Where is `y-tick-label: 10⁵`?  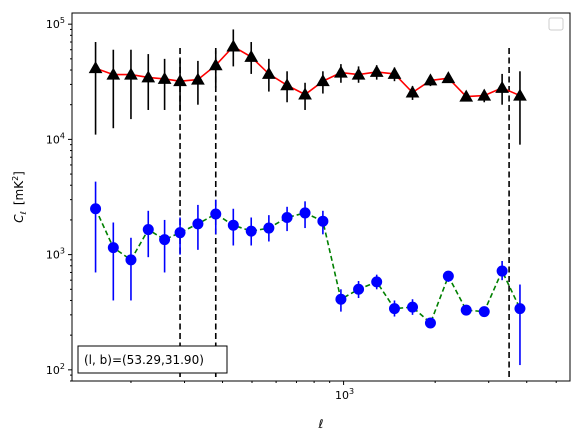 y-tick-label: 10⁵ is located at coordinates (55, 23).